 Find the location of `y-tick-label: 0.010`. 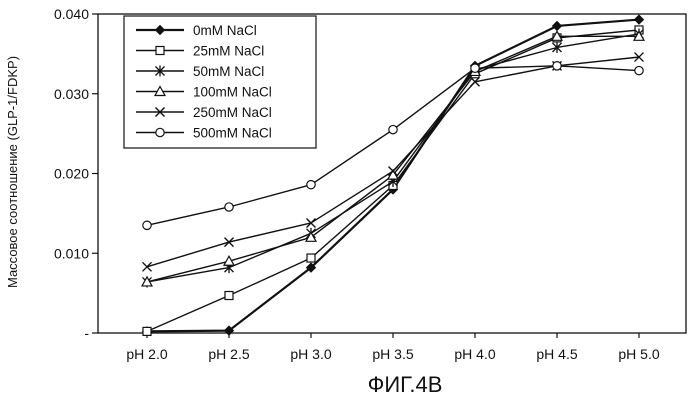

y-tick-label: 0.010 is located at coordinates (71, 253).